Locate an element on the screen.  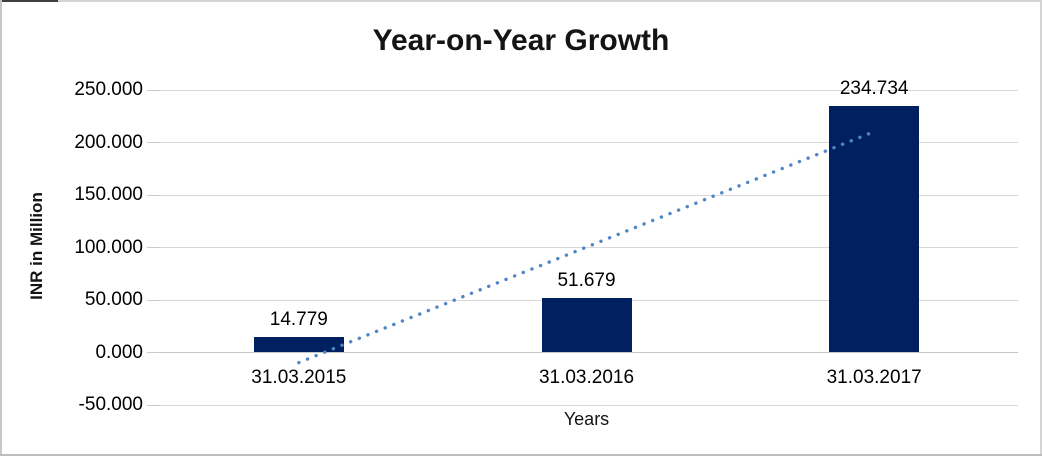
frame-border-bottom is located at coordinates (521, 455).